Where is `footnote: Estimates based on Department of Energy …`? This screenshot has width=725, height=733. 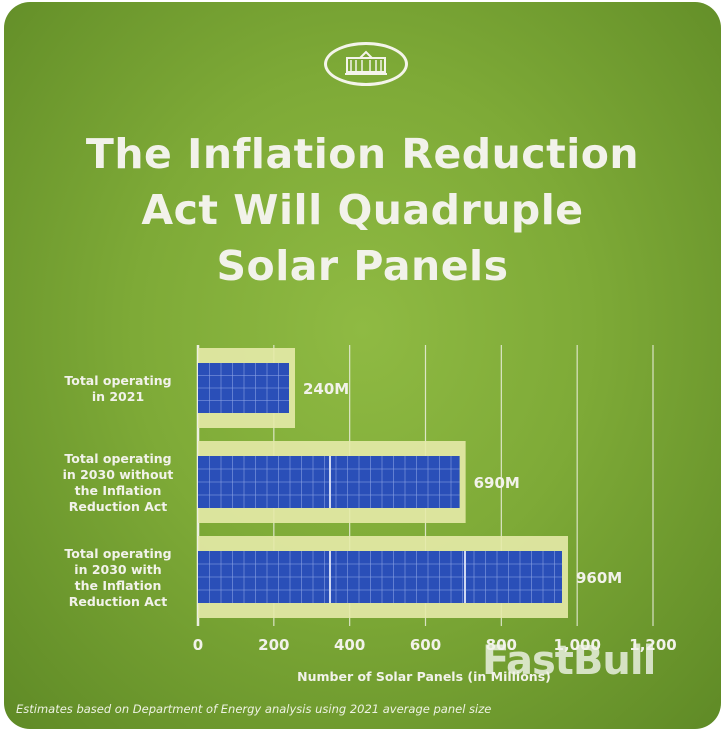
footnote: Estimates based on Department of Energy … is located at coordinates (254, 709).